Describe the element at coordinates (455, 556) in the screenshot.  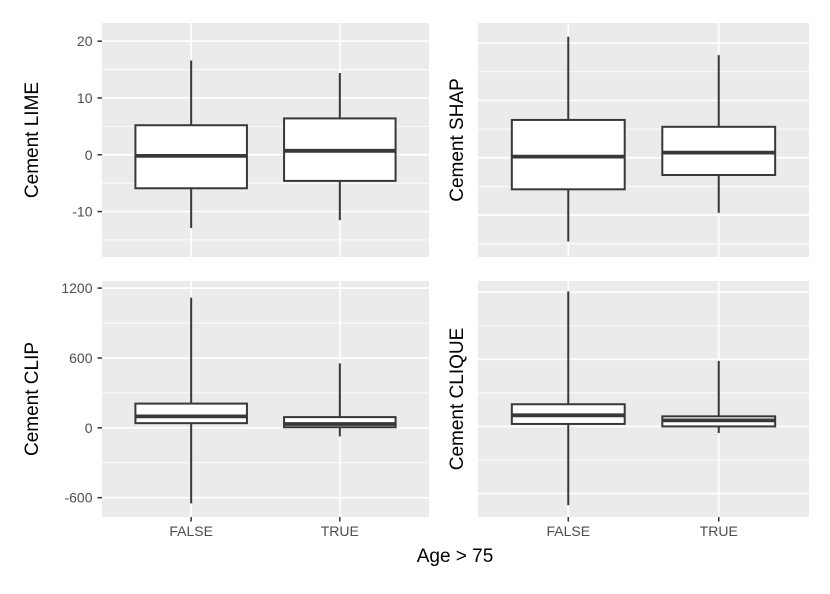
I see `x-axis-title: Age > 75` at that location.